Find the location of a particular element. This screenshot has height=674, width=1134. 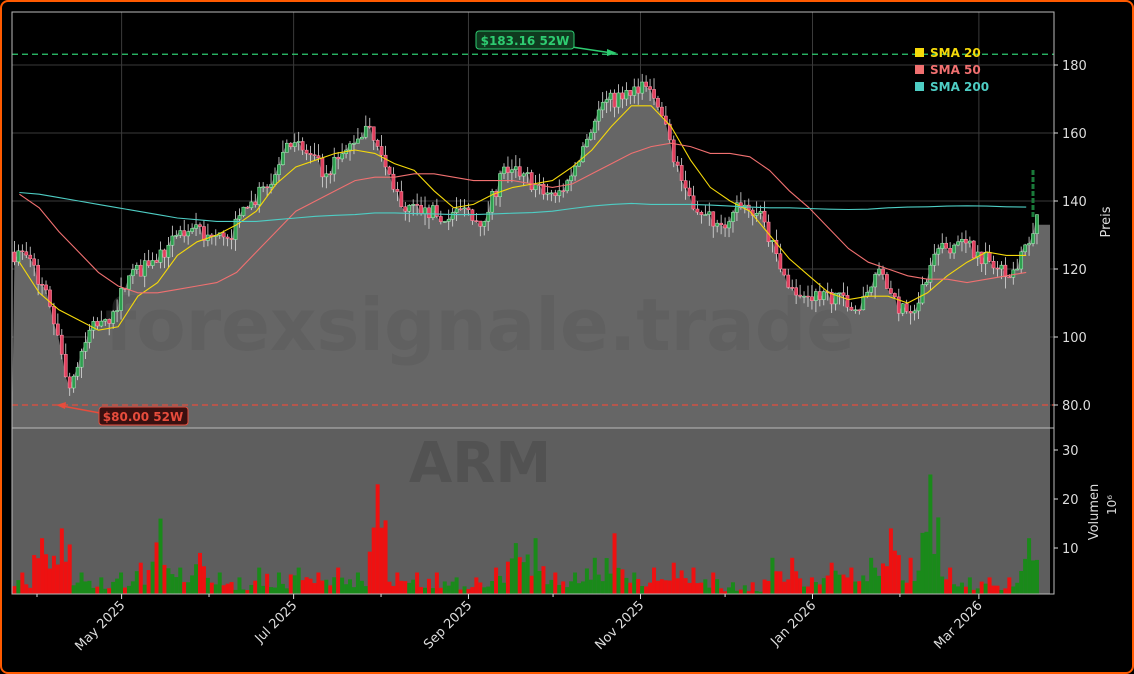

time-tick-label: Nov 2025 is located at coordinates (619, 625).